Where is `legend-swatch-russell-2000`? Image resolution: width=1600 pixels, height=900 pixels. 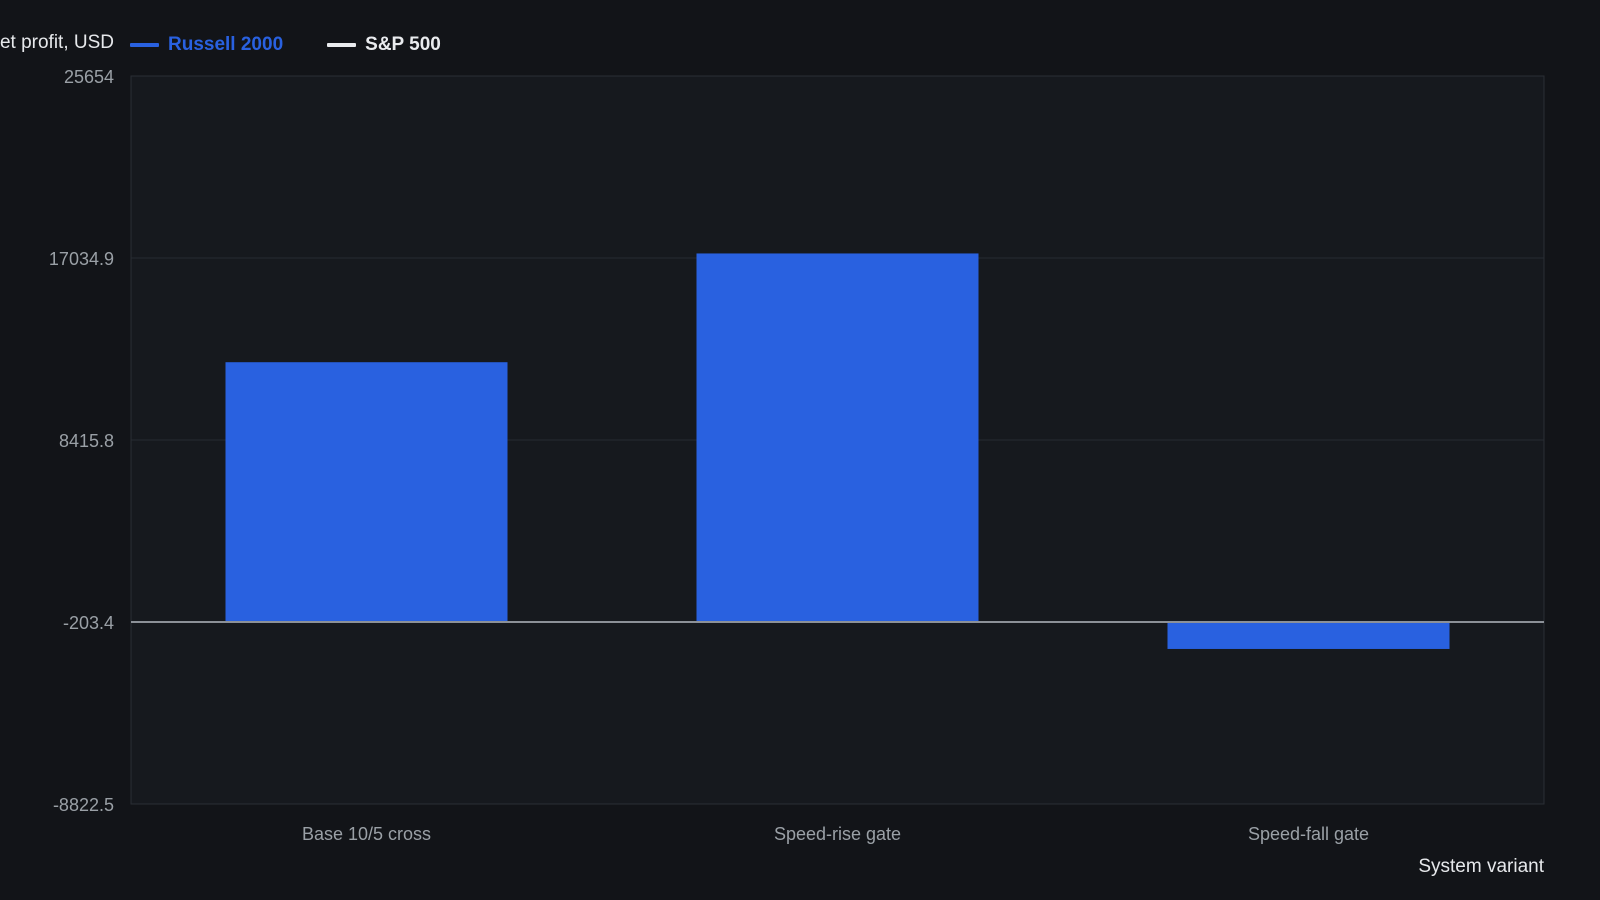 legend-swatch-russell-2000 is located at coordinates (144, 45).